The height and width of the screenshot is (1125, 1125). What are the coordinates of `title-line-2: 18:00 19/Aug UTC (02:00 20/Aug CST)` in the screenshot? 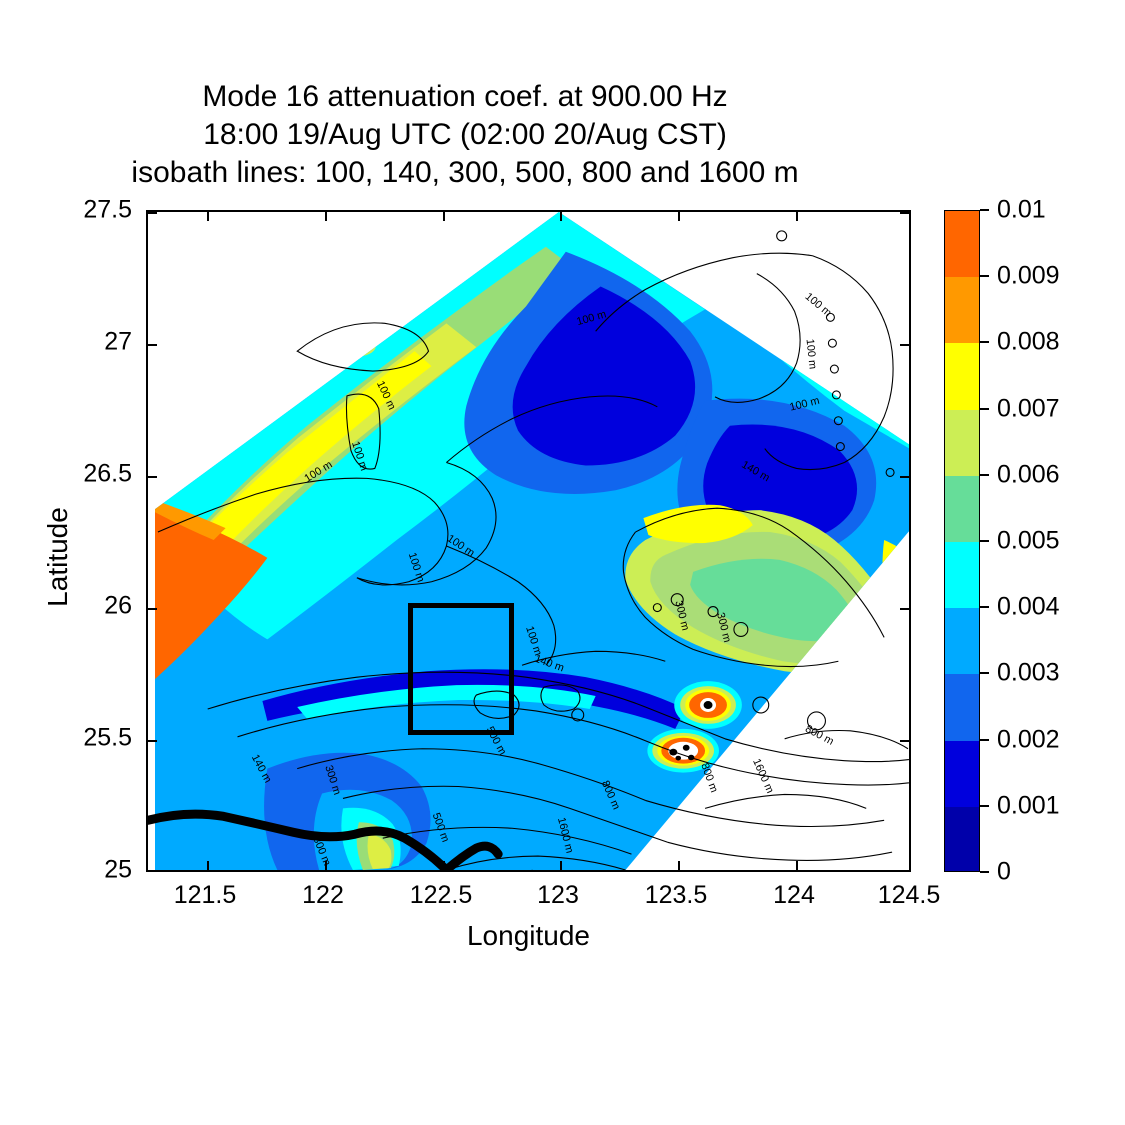 It's located at (465, 134).